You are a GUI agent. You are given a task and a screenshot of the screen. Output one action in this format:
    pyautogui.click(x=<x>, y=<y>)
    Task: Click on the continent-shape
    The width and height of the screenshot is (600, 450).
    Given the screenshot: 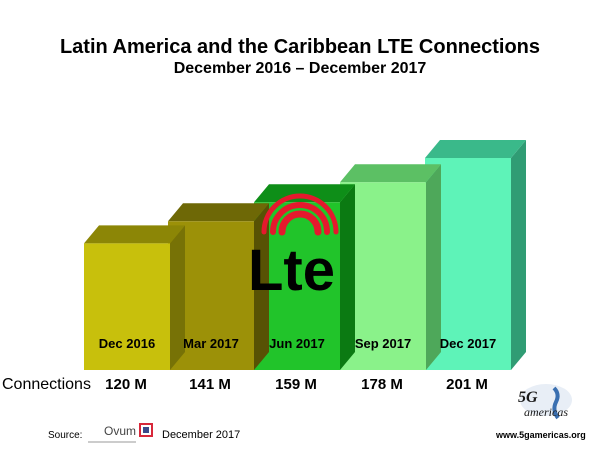 What is the action you would take?
    pyautogui.click(x=556, y=403)
    